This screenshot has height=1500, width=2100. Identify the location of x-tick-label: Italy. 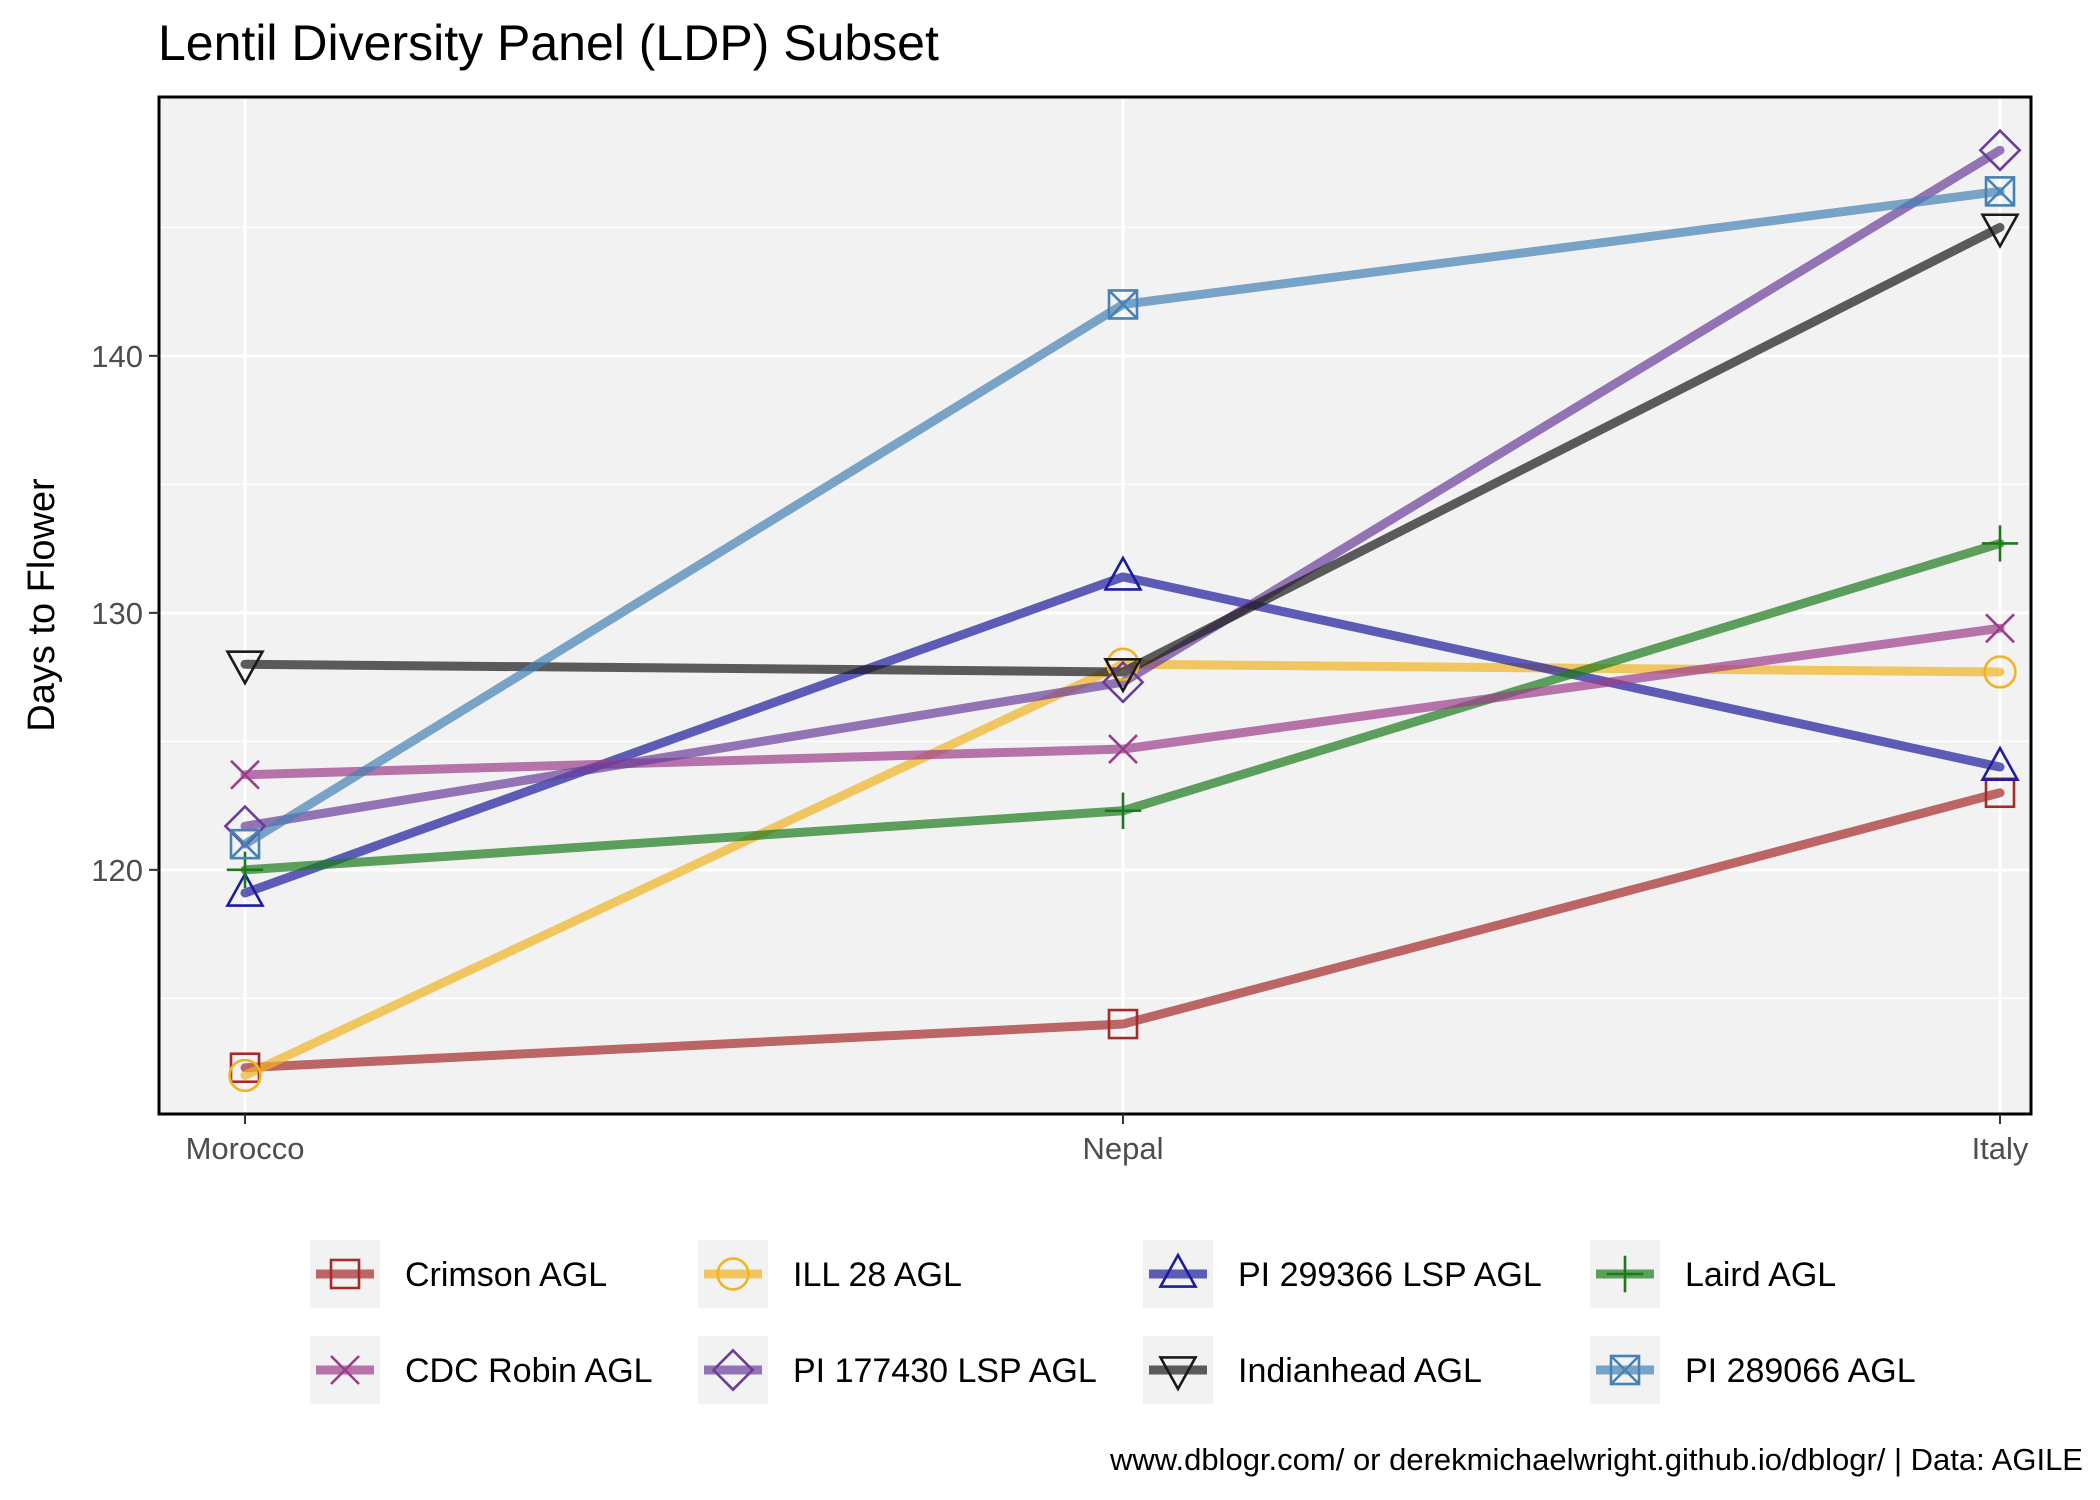
(2000, 1148).